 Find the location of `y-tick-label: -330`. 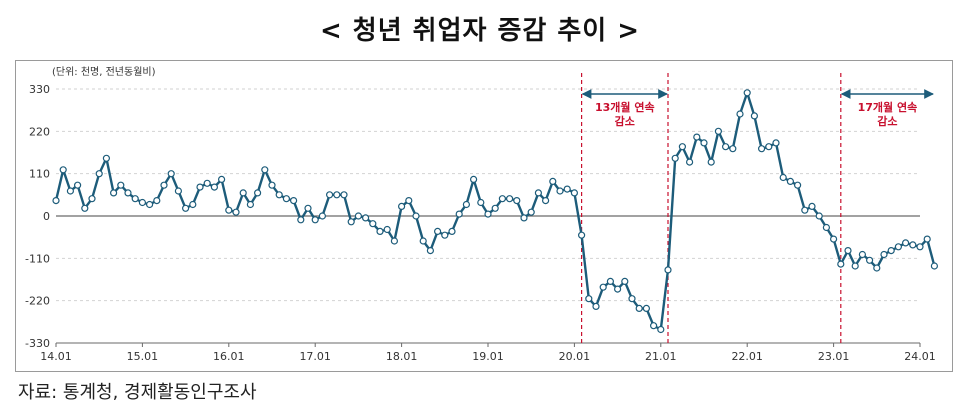

y-tick-label: -330 is located at coordinates (37, 343).